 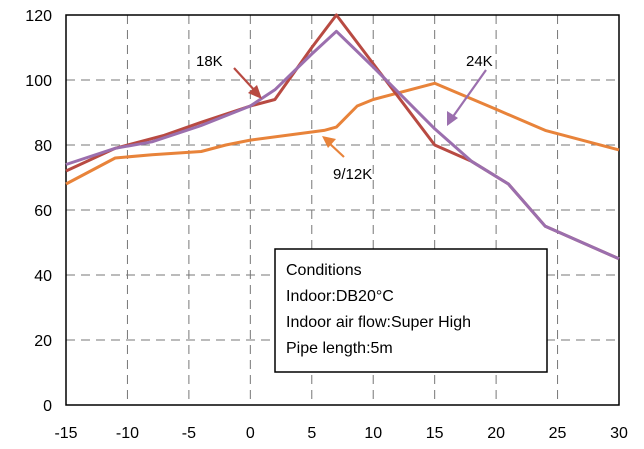 I want to click on y-axis-tick-labels: 0 20 40 60 80 100 120, so click(x=38, y=211).